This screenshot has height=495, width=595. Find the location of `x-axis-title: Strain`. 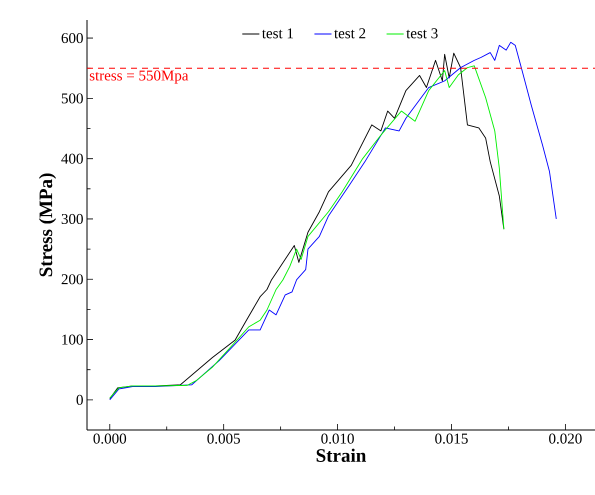

x-axis-title: Strain is located at coordinates (341, 455).